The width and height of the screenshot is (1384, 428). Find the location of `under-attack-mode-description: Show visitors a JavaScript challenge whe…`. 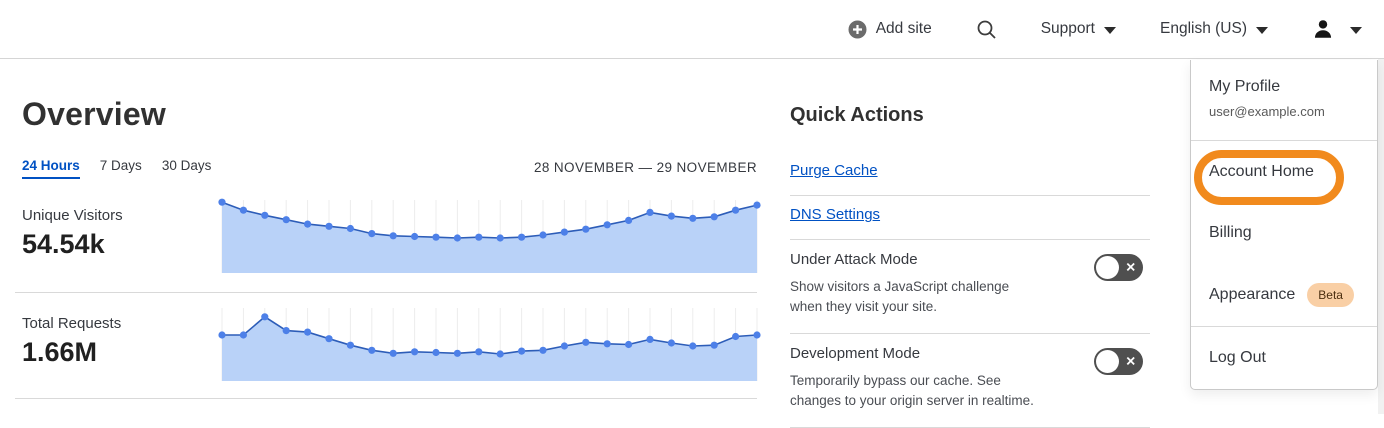

under-attack-mode-description: Show visitors a JavaScript challenge whe… is located at coordinates (970, 296).